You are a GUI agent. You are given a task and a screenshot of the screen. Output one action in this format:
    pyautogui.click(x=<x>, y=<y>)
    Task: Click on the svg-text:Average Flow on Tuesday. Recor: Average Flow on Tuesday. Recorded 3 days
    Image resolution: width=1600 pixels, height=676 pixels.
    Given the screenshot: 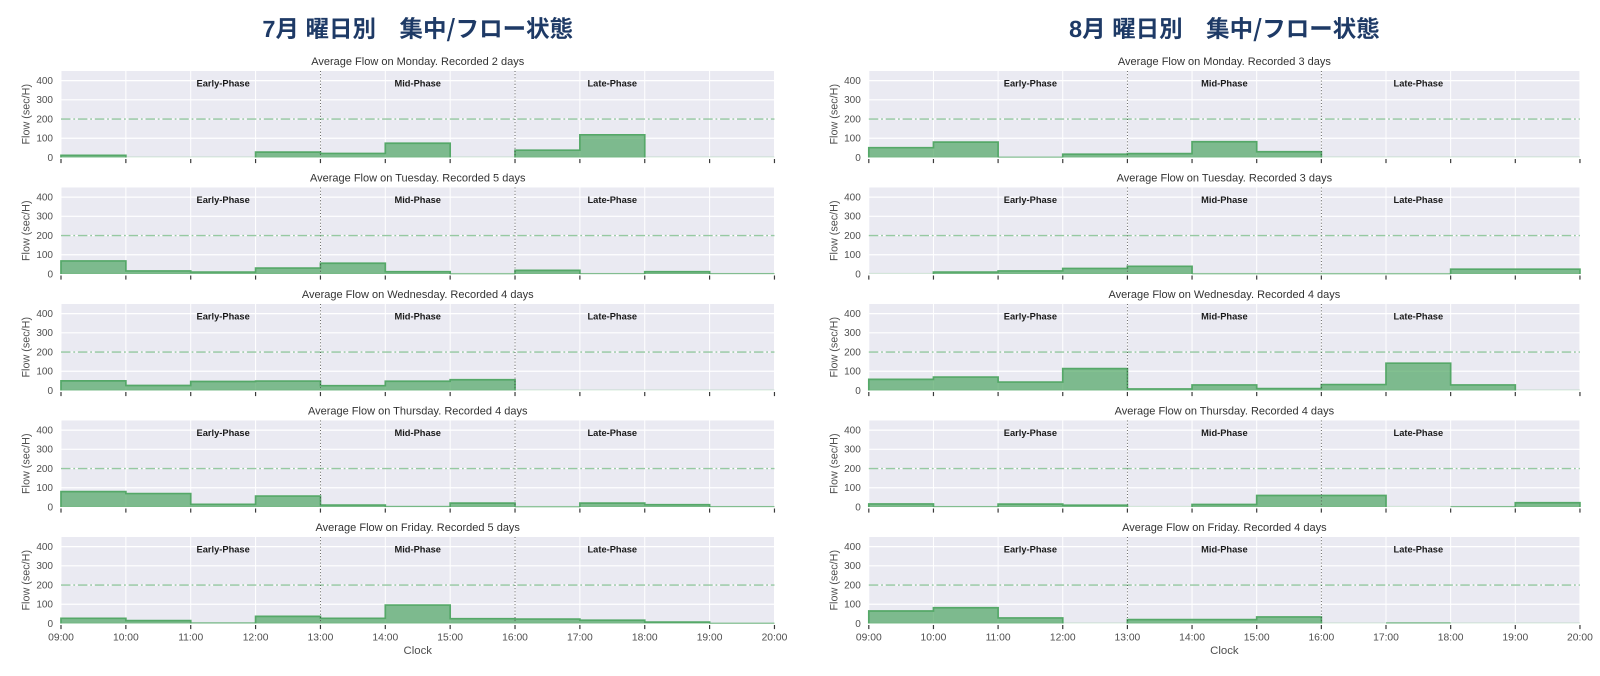 What is the action you would take?
    pyautogui.click(x=1225, y=179)
    